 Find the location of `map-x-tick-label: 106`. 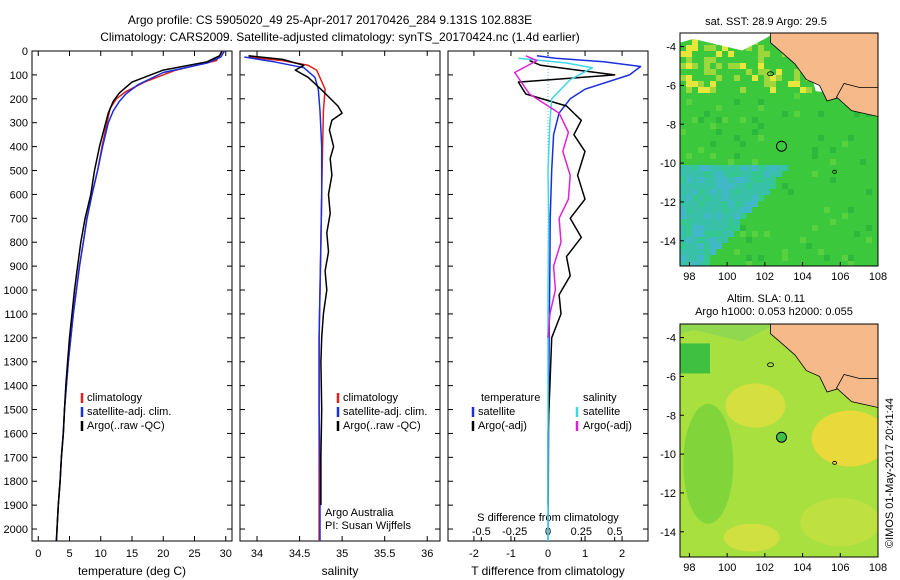

map-x-tick-label: 106 is located at coordinates (840, 277).